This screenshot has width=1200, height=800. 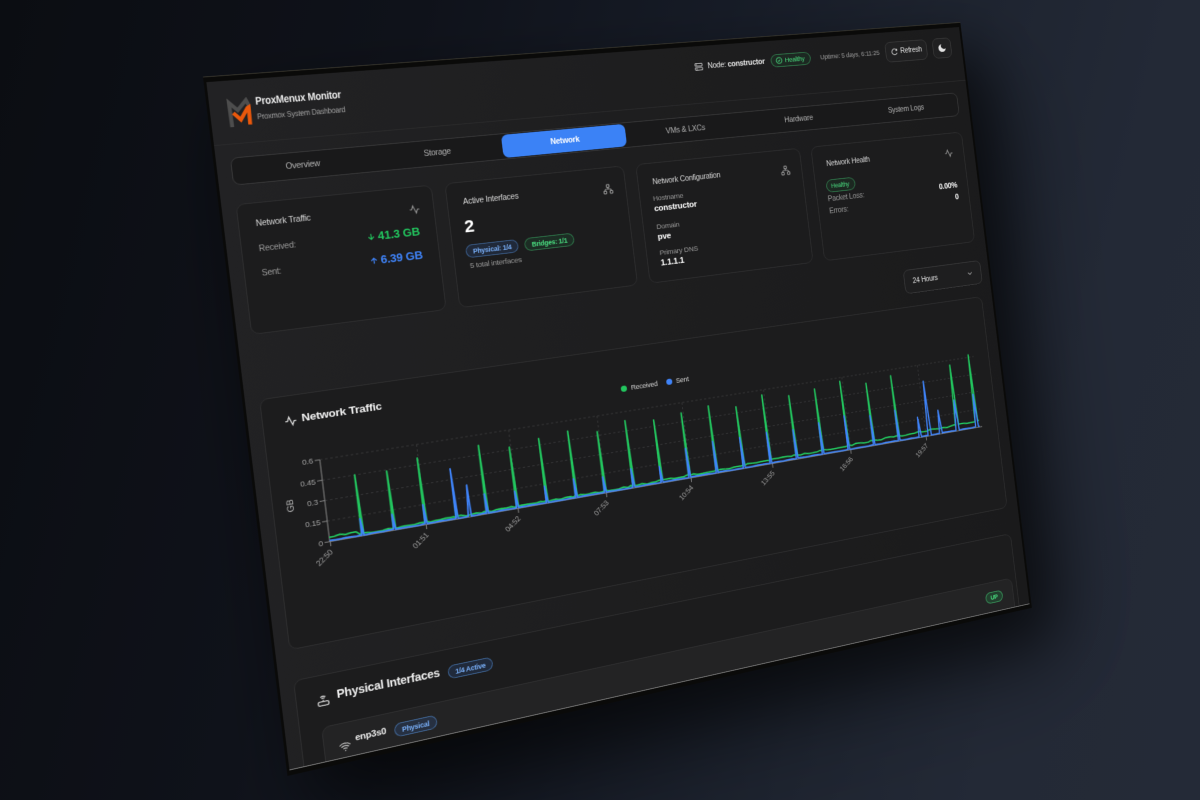 What do you see at coordinates (313, 502) in the screenshot?
I see `svg-text: 0.3` at bounding box center [313, 502].